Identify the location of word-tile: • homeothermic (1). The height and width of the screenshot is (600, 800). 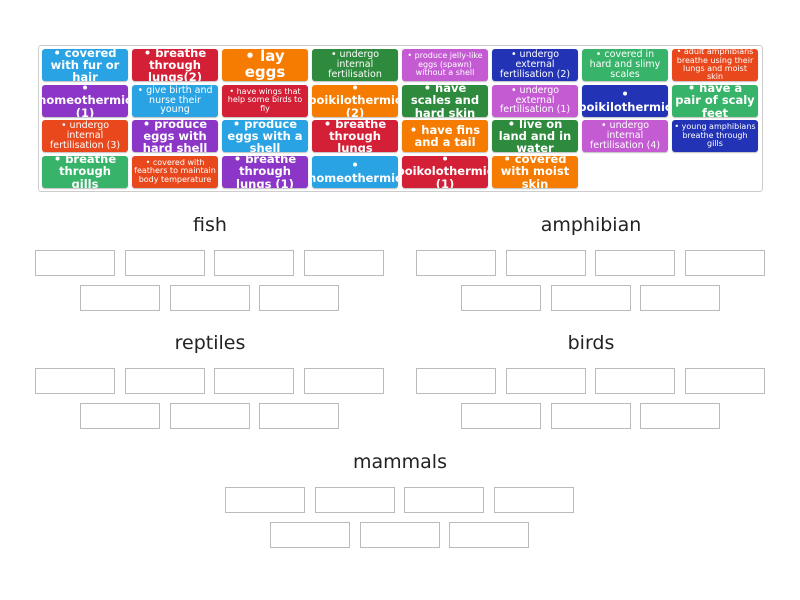
(85, 100).